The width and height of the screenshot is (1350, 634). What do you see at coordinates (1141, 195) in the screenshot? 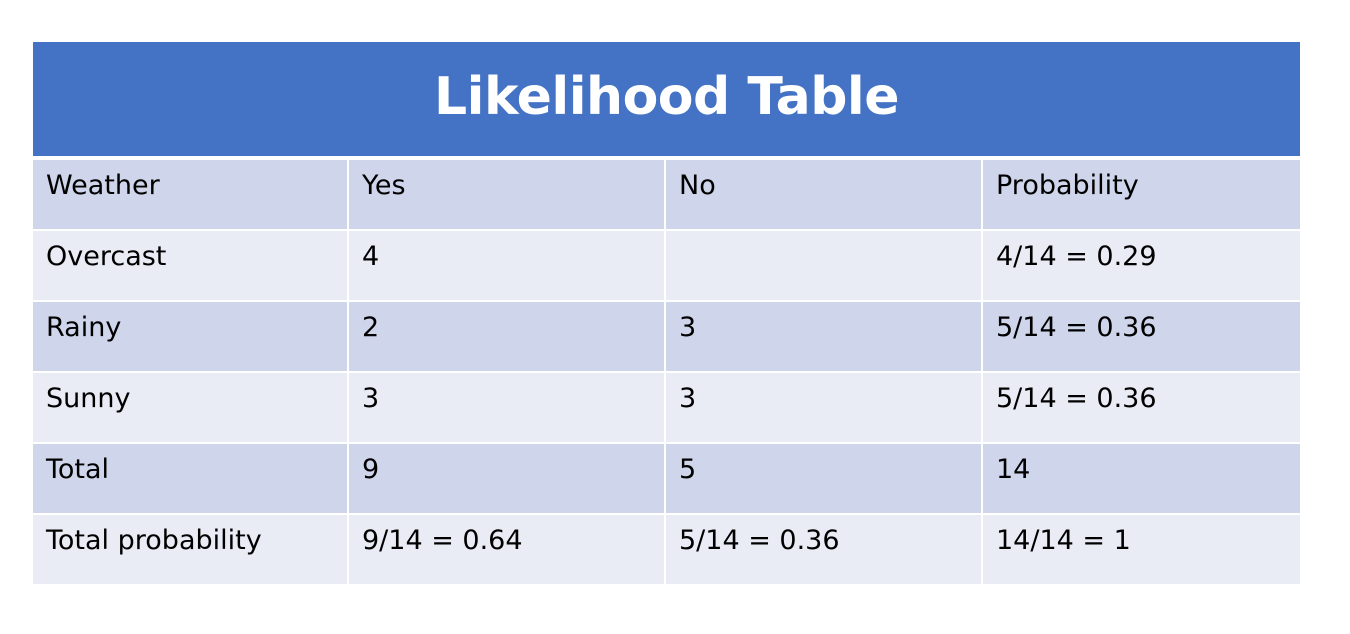
I see `header-cell-probability: Probability` at bounding box center [1141, 195].